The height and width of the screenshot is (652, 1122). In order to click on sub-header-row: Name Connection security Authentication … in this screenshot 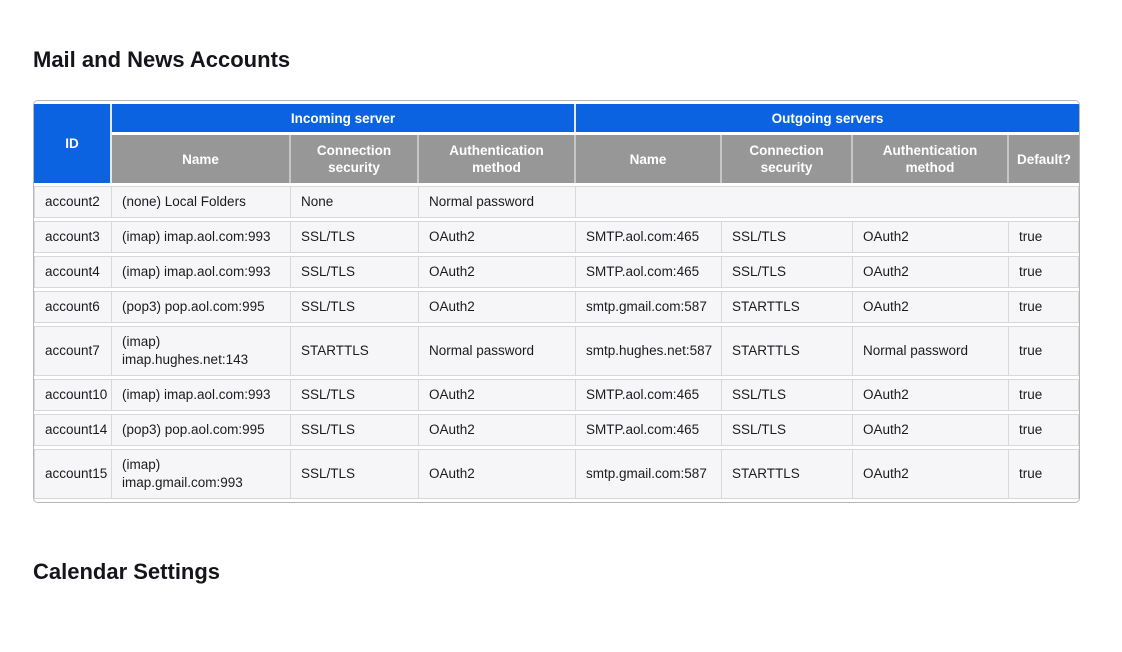, I will do `click(556, 159)`.